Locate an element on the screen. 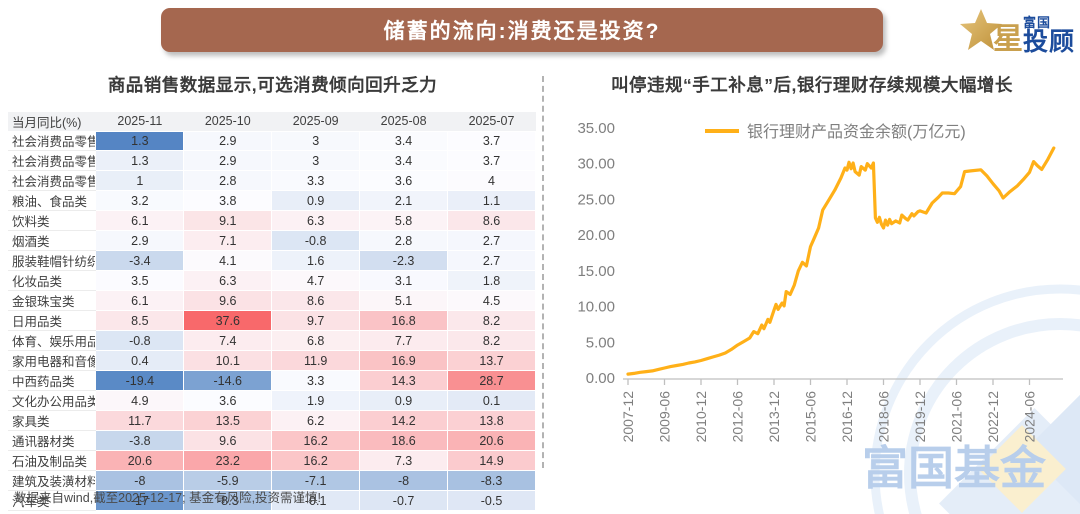  row-label: 中西药品类 is located at coordinates (52, 380).